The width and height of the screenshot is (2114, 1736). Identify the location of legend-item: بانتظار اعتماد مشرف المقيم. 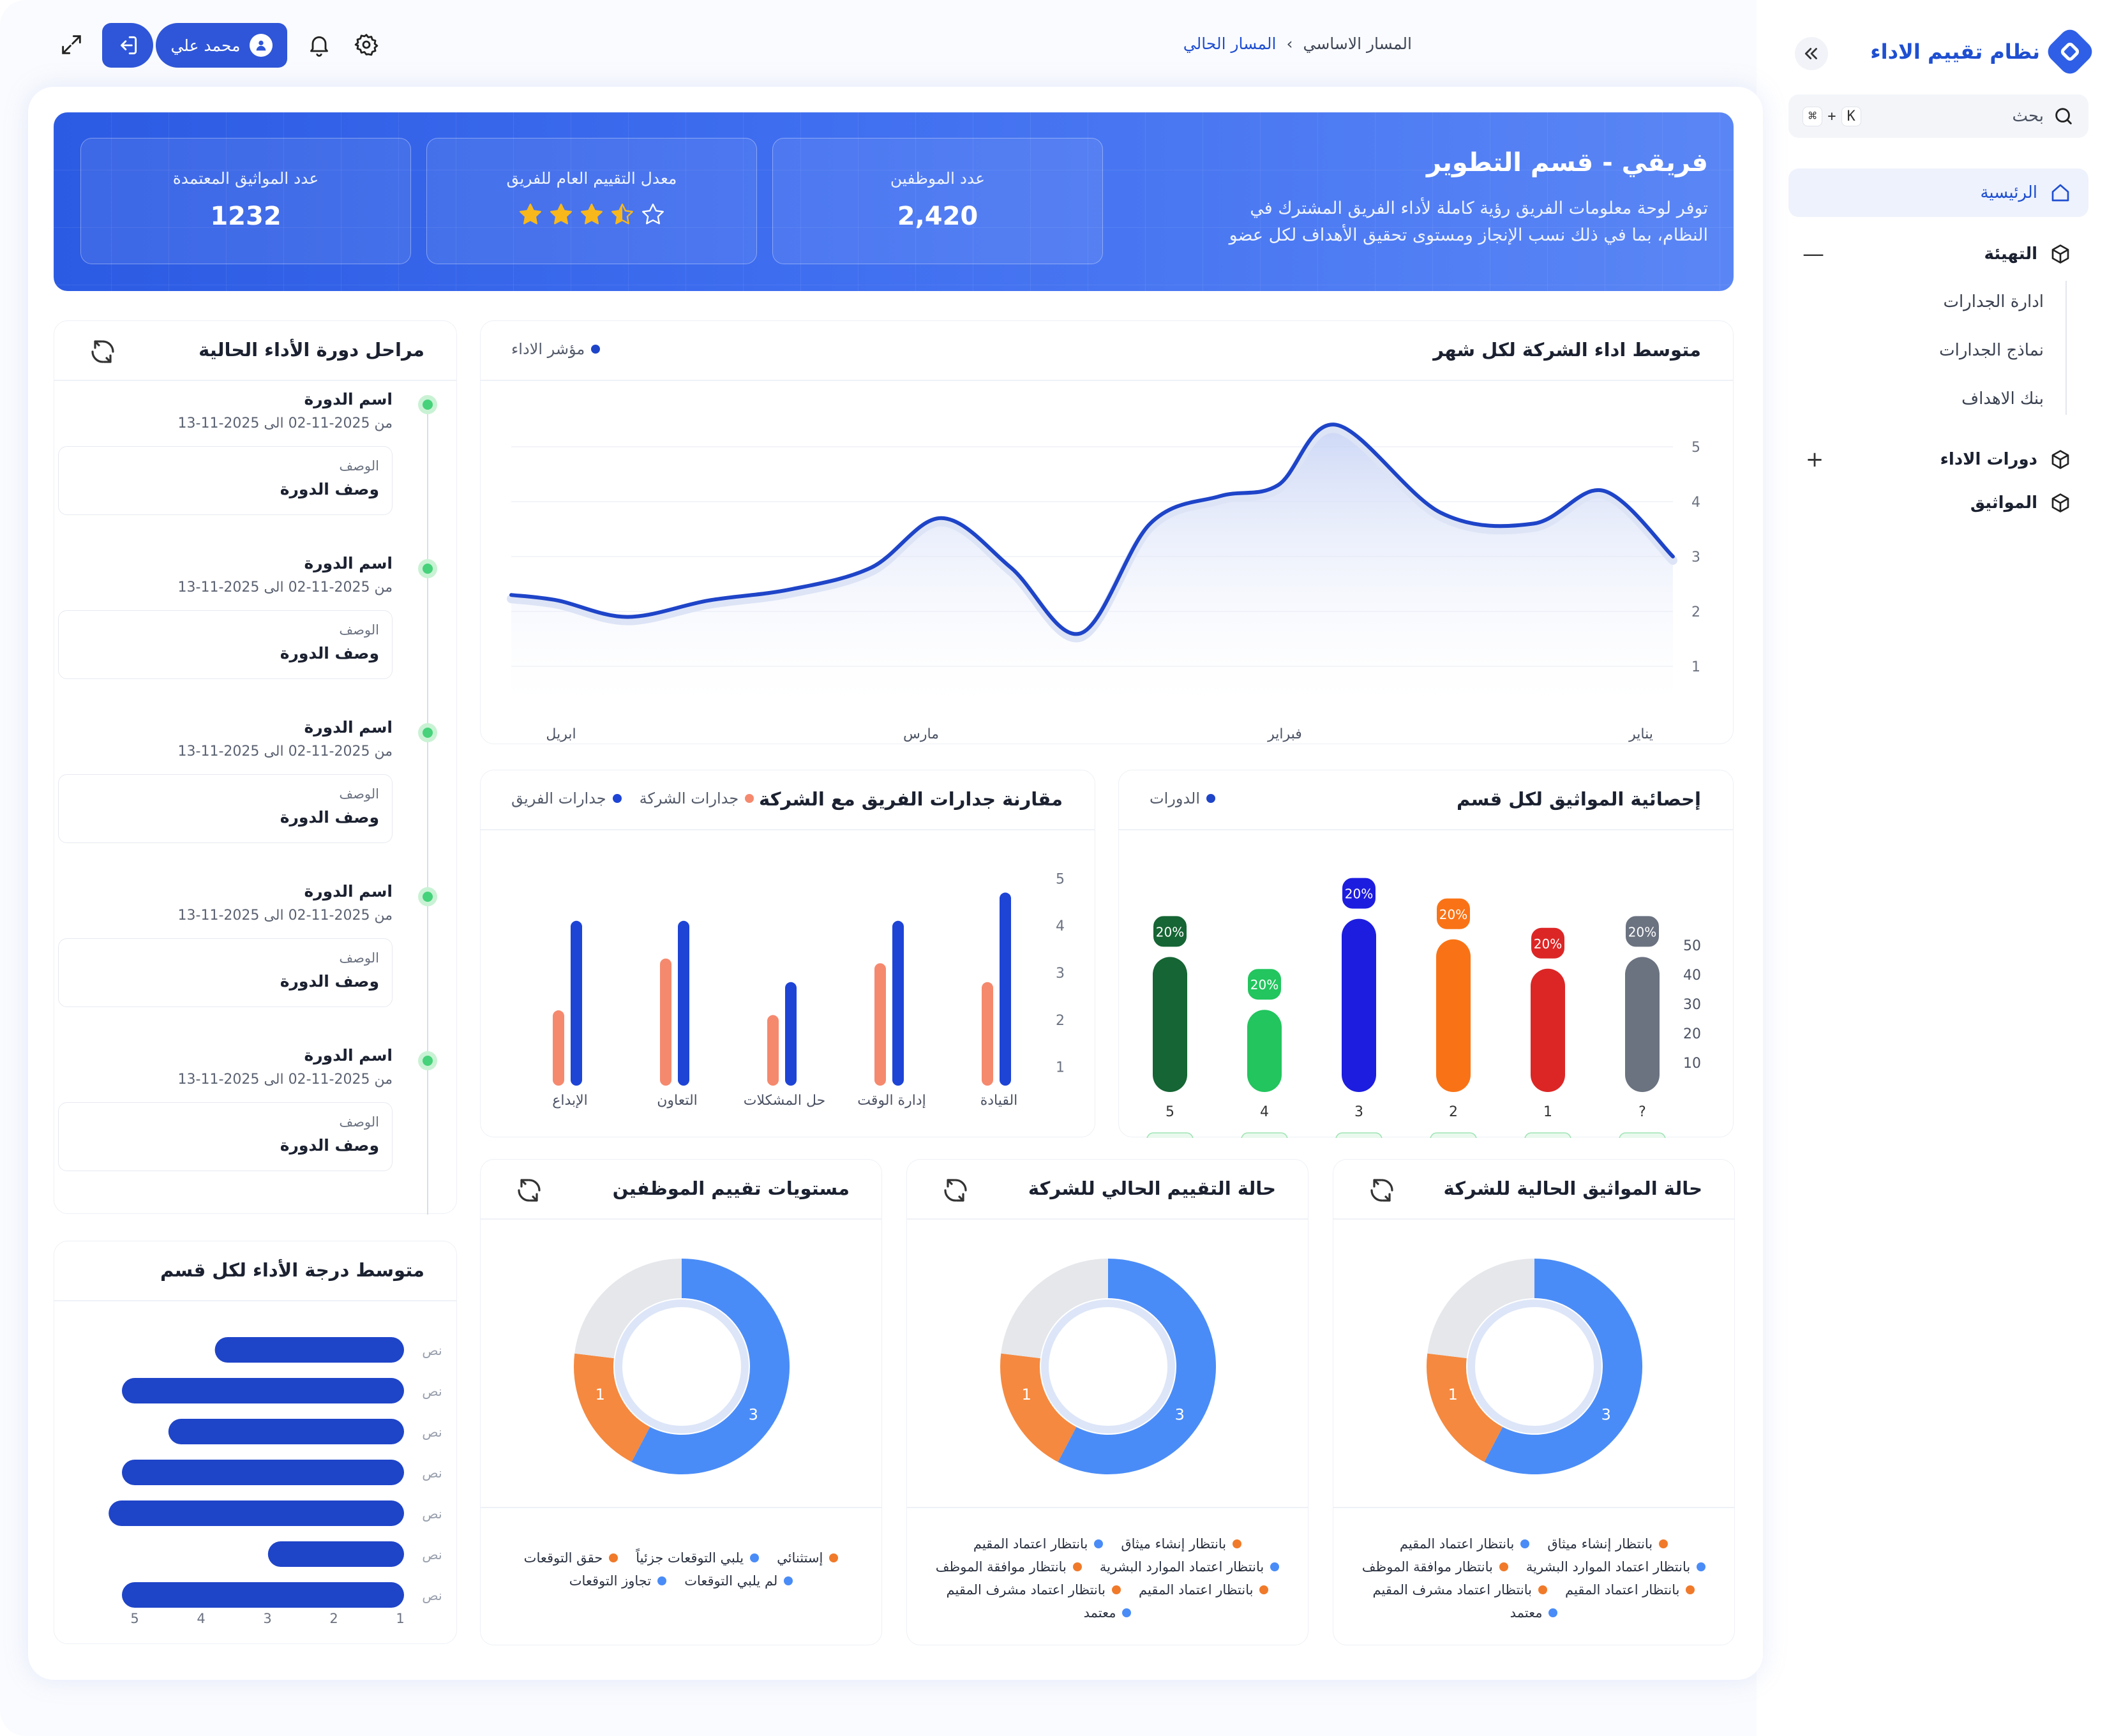
(1034, 1590).